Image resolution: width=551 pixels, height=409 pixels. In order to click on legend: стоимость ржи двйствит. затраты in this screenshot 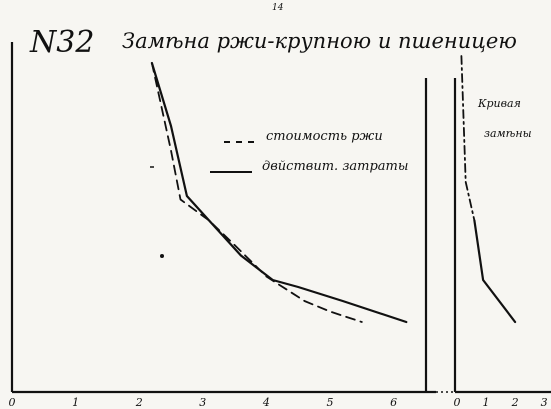, I will do `click(309, 151)`.